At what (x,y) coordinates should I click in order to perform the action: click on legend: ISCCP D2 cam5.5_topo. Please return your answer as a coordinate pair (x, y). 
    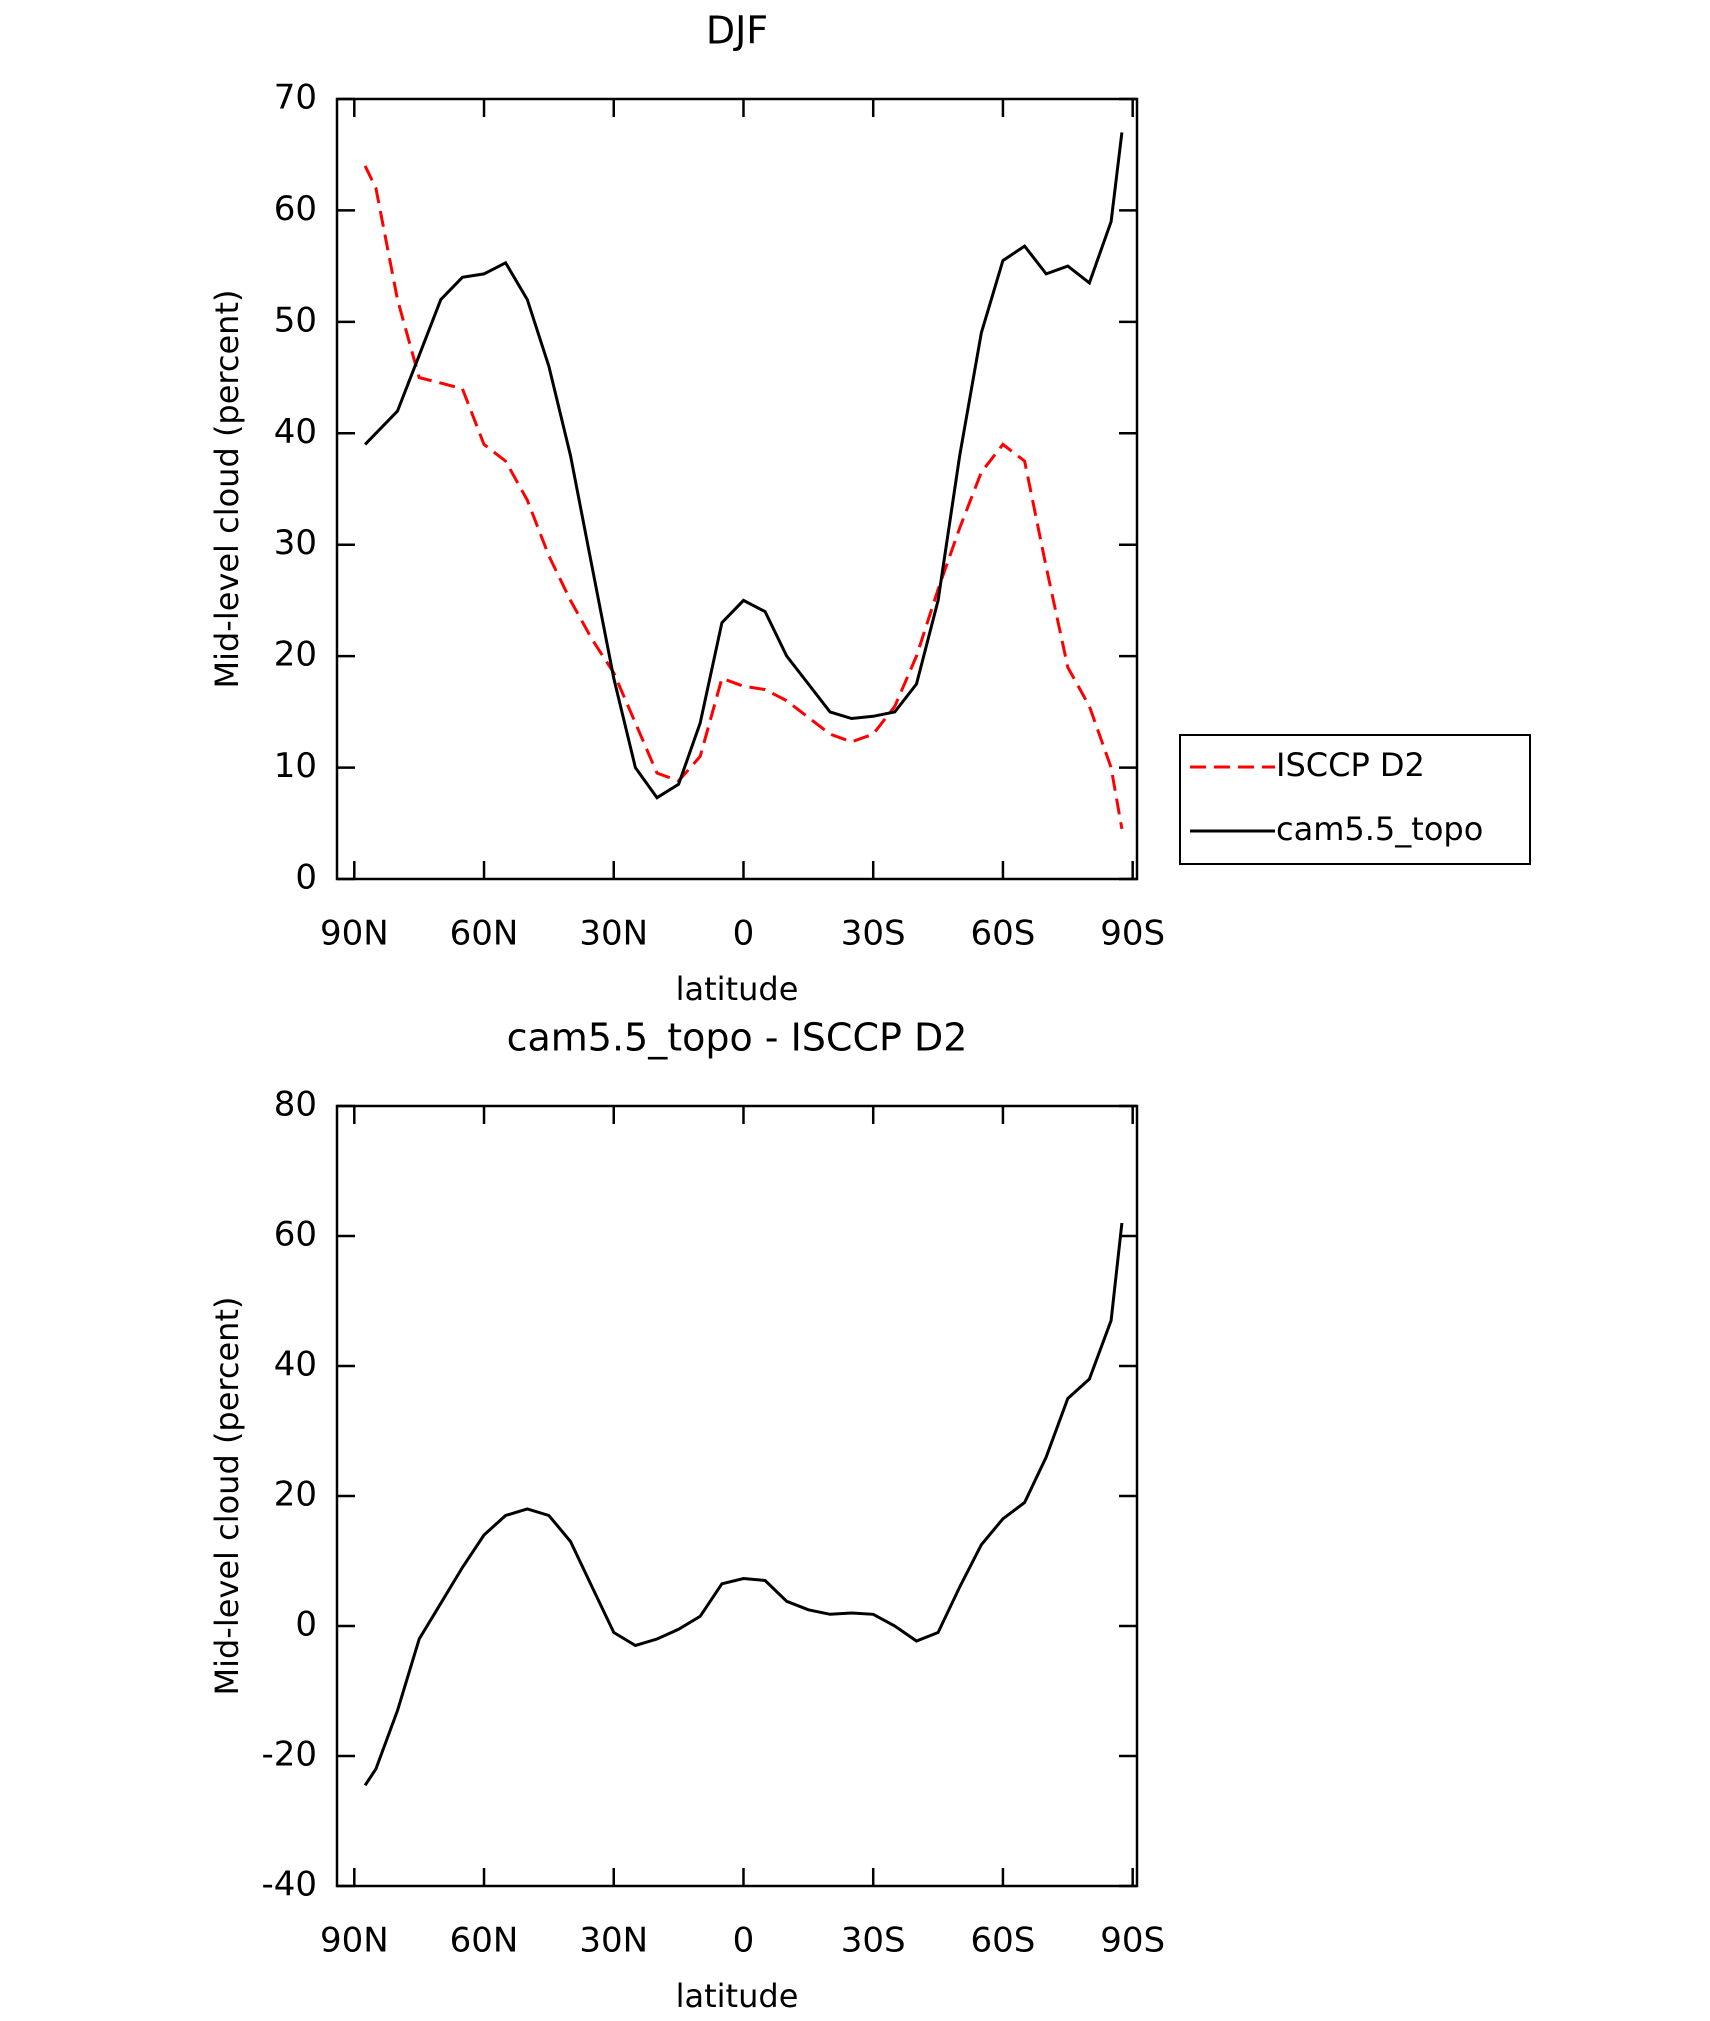
    Looking at the image, I should click on (1355, 799).